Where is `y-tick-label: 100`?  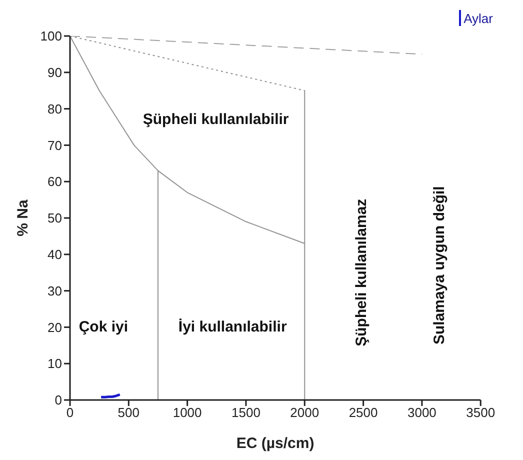 y-tick-label: 100 is located at coordinates (51, 36).